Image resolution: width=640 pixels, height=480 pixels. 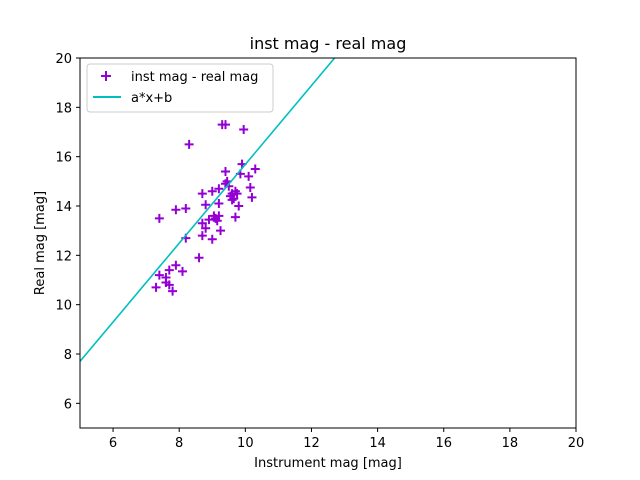 I want to click on legend-label-line: a*x+b, so click(x=151, y=98).